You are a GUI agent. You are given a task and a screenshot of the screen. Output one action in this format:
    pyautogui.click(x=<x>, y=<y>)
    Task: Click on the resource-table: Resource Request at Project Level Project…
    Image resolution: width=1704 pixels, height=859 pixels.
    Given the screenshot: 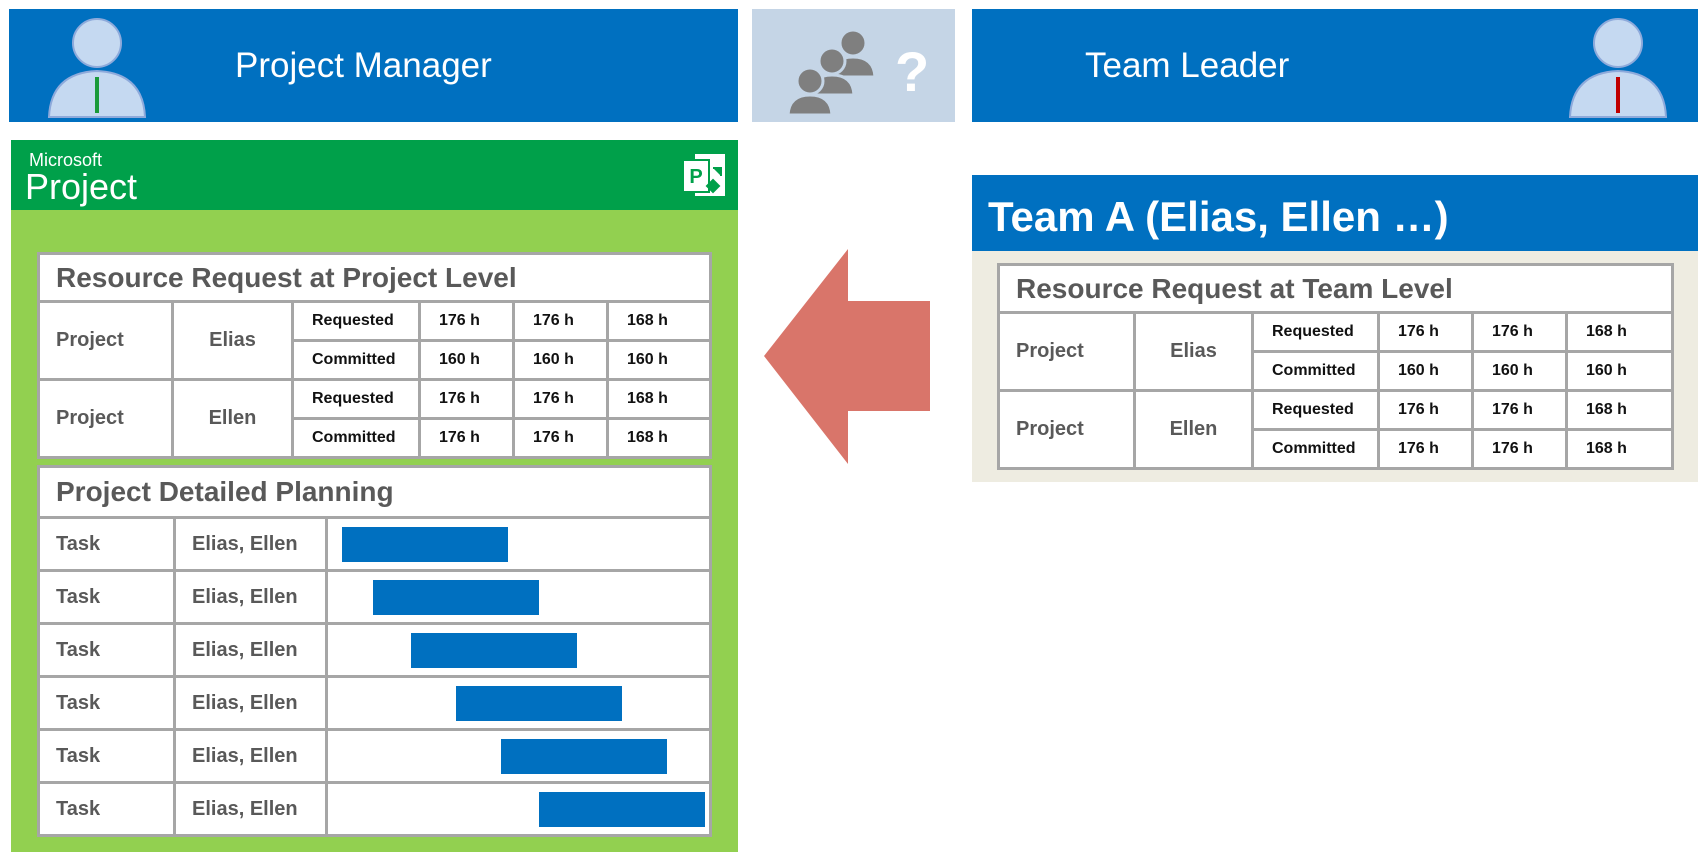 What is the action you would take?
    pyautogui.click(x=374, y=355)
    